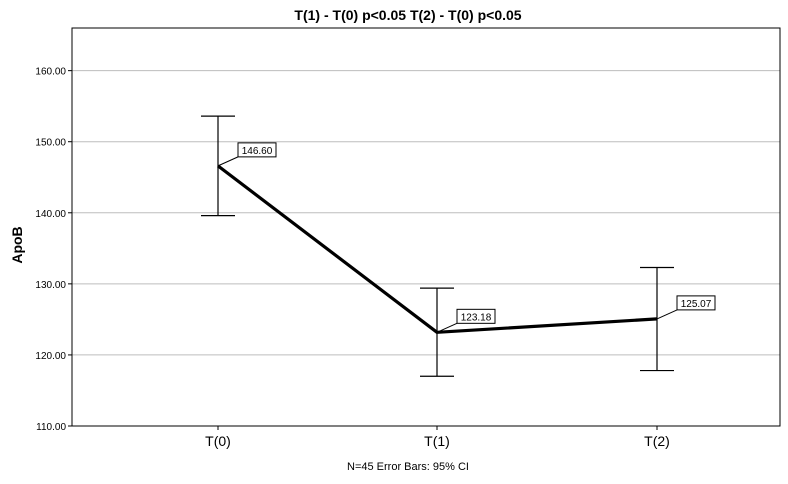 This screenshot has height=484, width=788. What do you see at coordinates (50, 143) in the screenshot?
I see `y-tick-label: 150.00` at bounding box center [50, 143].